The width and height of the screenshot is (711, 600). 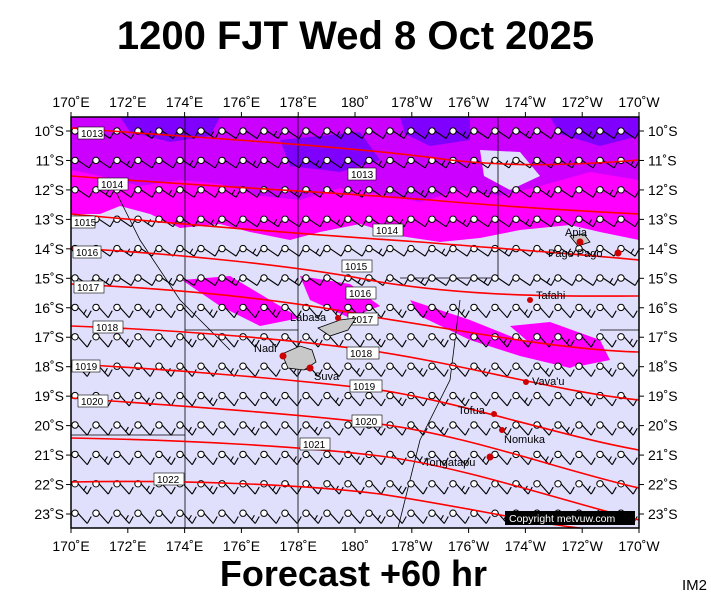 What do you see at coordinates (436, 302) in the screenshot?
I see `islands` at bounding box center [436, 302].